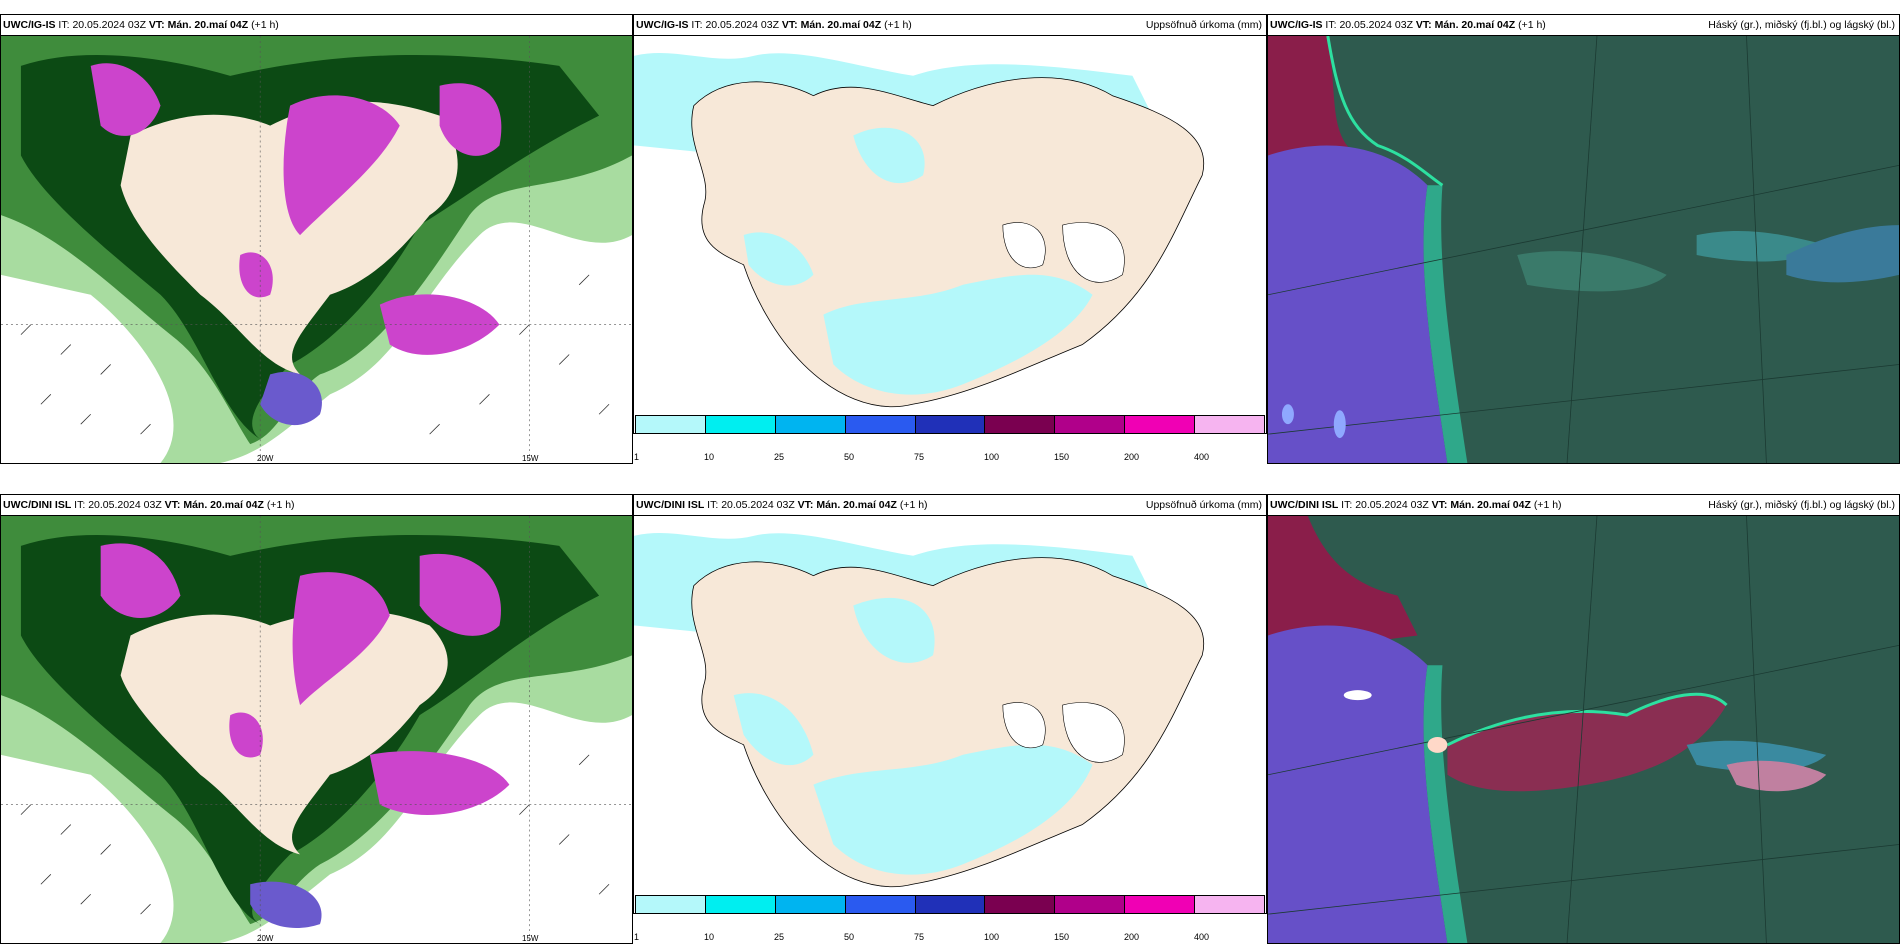 This screenshot has height=950, width=1900. What do you see at coordinates (950, 938) in the screenshot?
I see `colorbar-labels-bottom: 1 10 25 50 75 100 150 200 400` at bounding box center [950, 938].